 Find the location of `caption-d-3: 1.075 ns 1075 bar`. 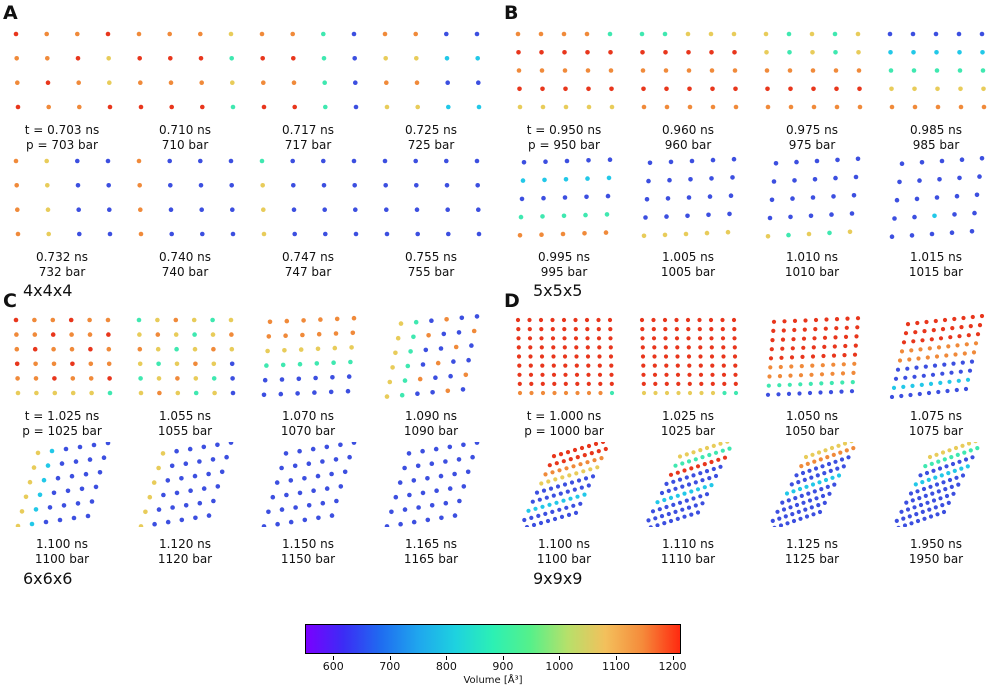

caption-d-3: 1.075 ns 1075 bar is located at coordinates (936, 423).